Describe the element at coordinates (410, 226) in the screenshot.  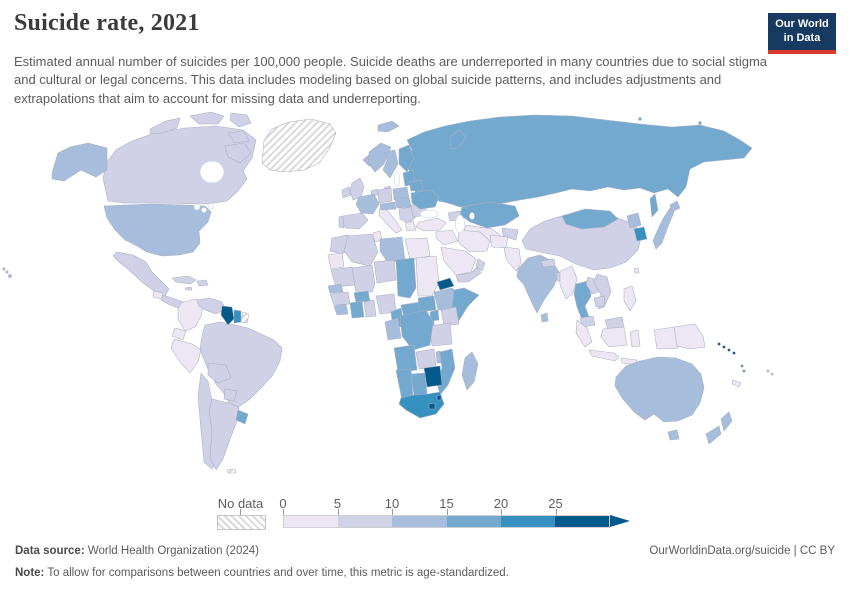
I see `country-greece` at that location.